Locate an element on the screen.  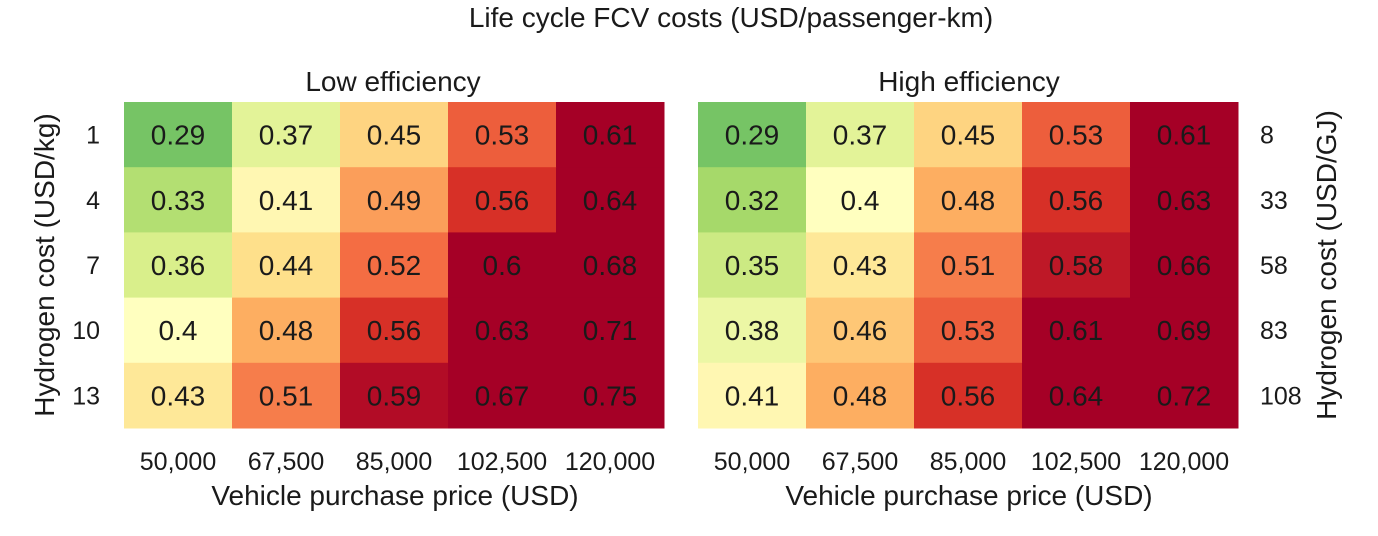
panel-title-high-efficiency: High efficiency is located at coordinates (969, 81).